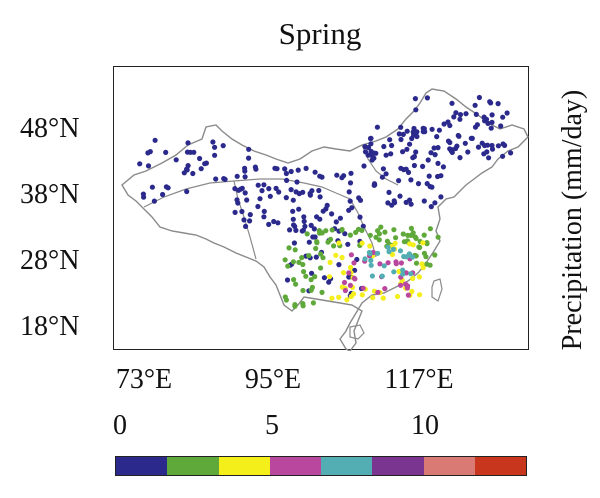  Describe the element at coordinates (357, 332) in the screenshot. I see `hainan-outline` at that location.